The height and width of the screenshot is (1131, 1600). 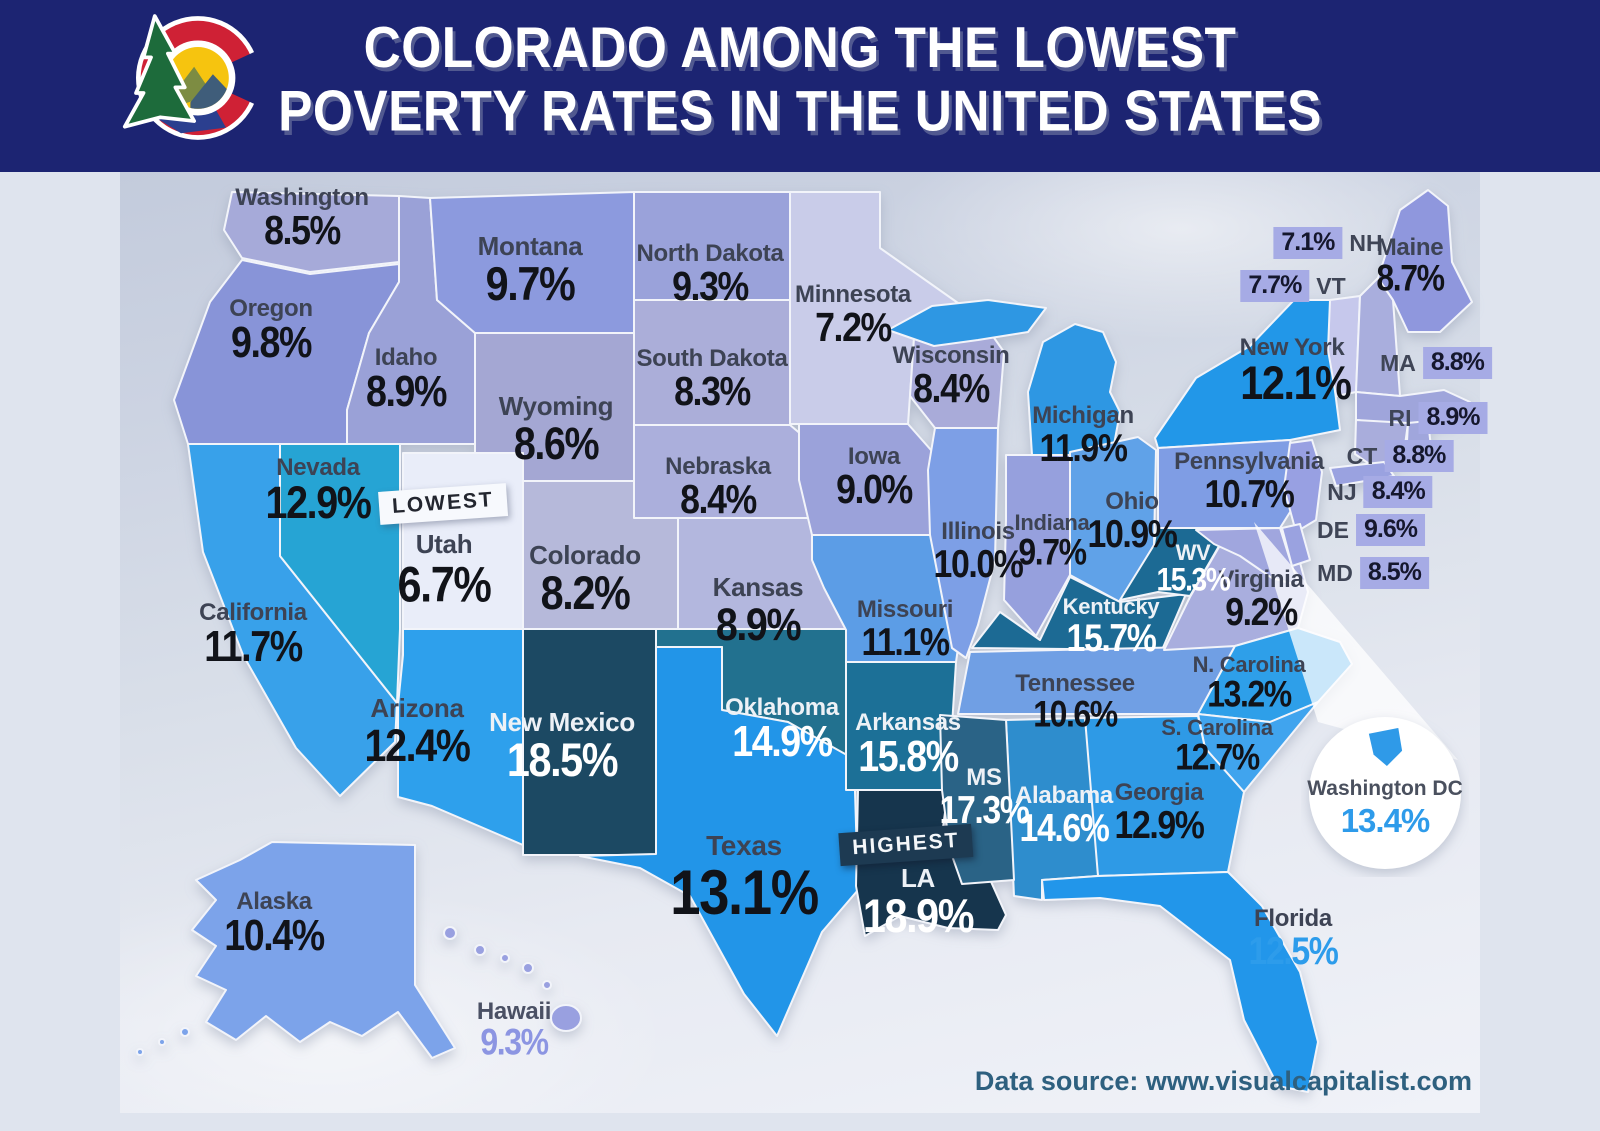 I want to click on colorado-logo, so click(x=188, y=79).